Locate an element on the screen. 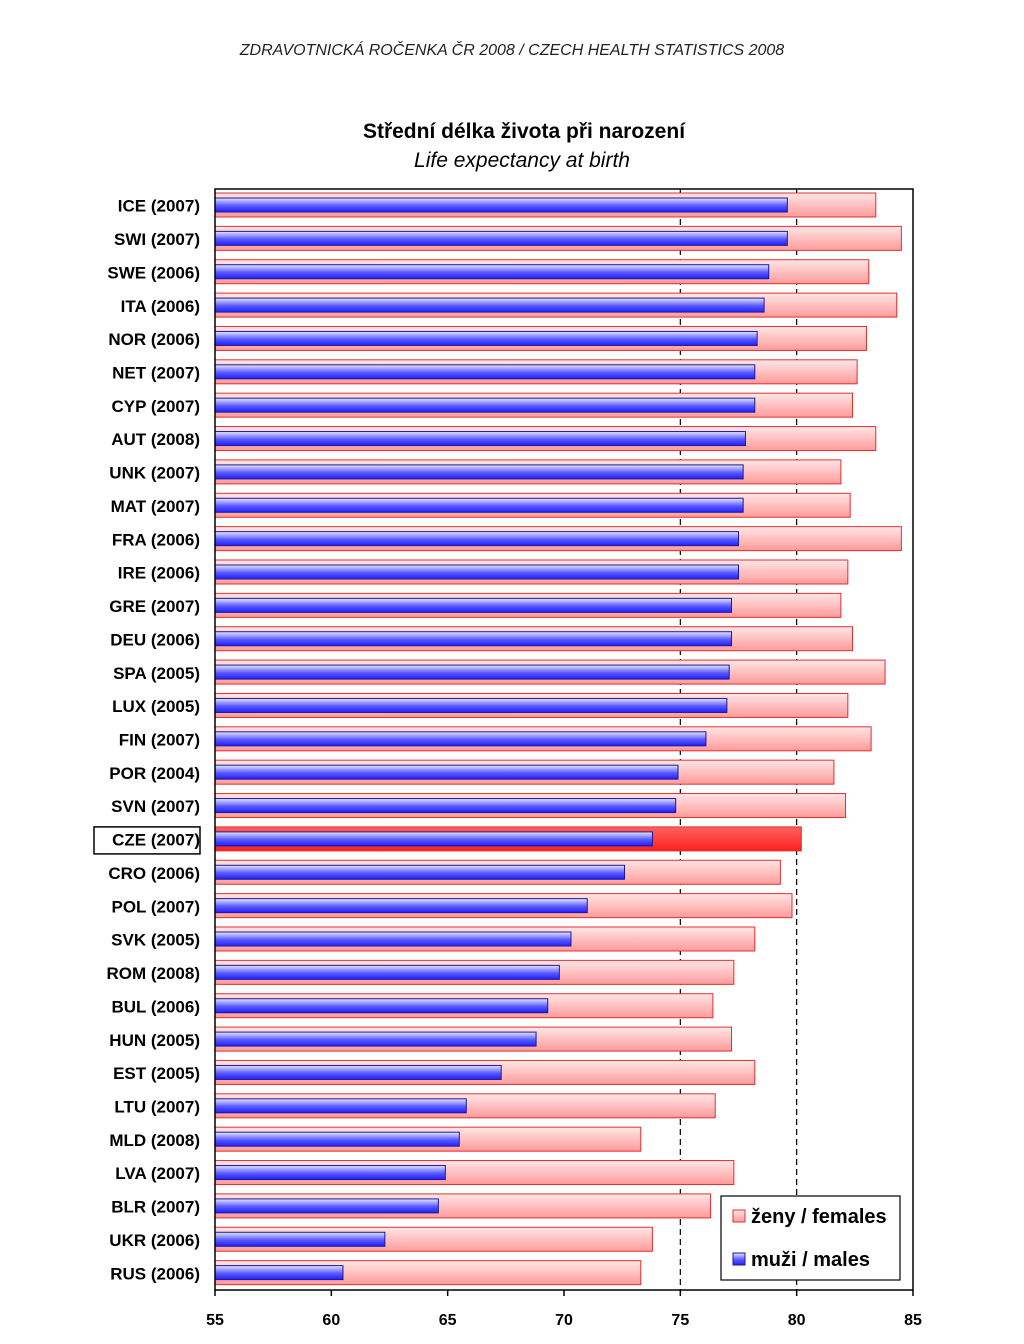  category-label: POL (2007) is located at coordinates (155, 906).